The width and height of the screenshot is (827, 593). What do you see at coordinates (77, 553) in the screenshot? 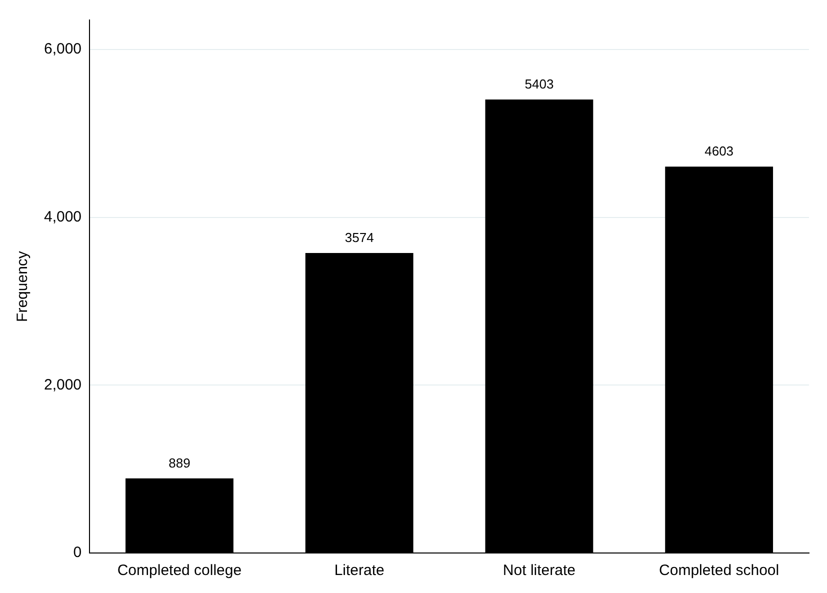
I see `y-tick-label: 0` at bounding box center [77, 553].